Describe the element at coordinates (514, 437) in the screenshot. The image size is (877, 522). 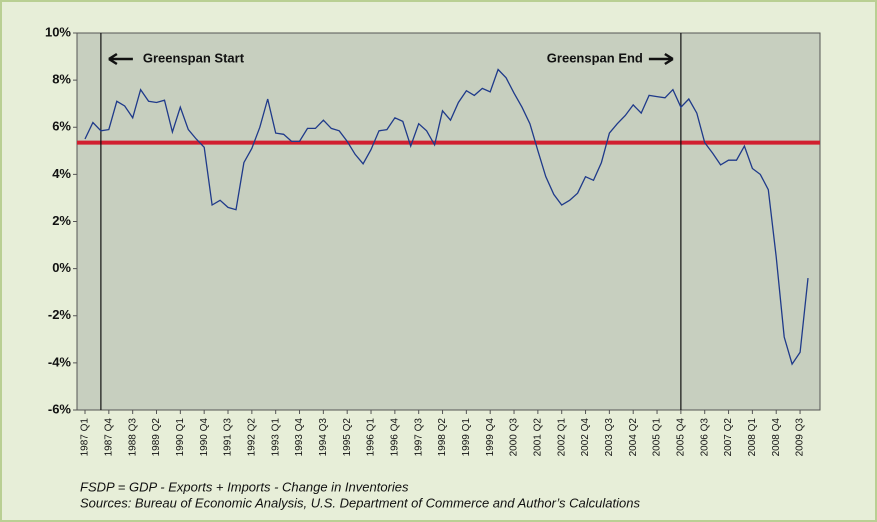
I see `x-tick-label: 2000 Q3` at that location.